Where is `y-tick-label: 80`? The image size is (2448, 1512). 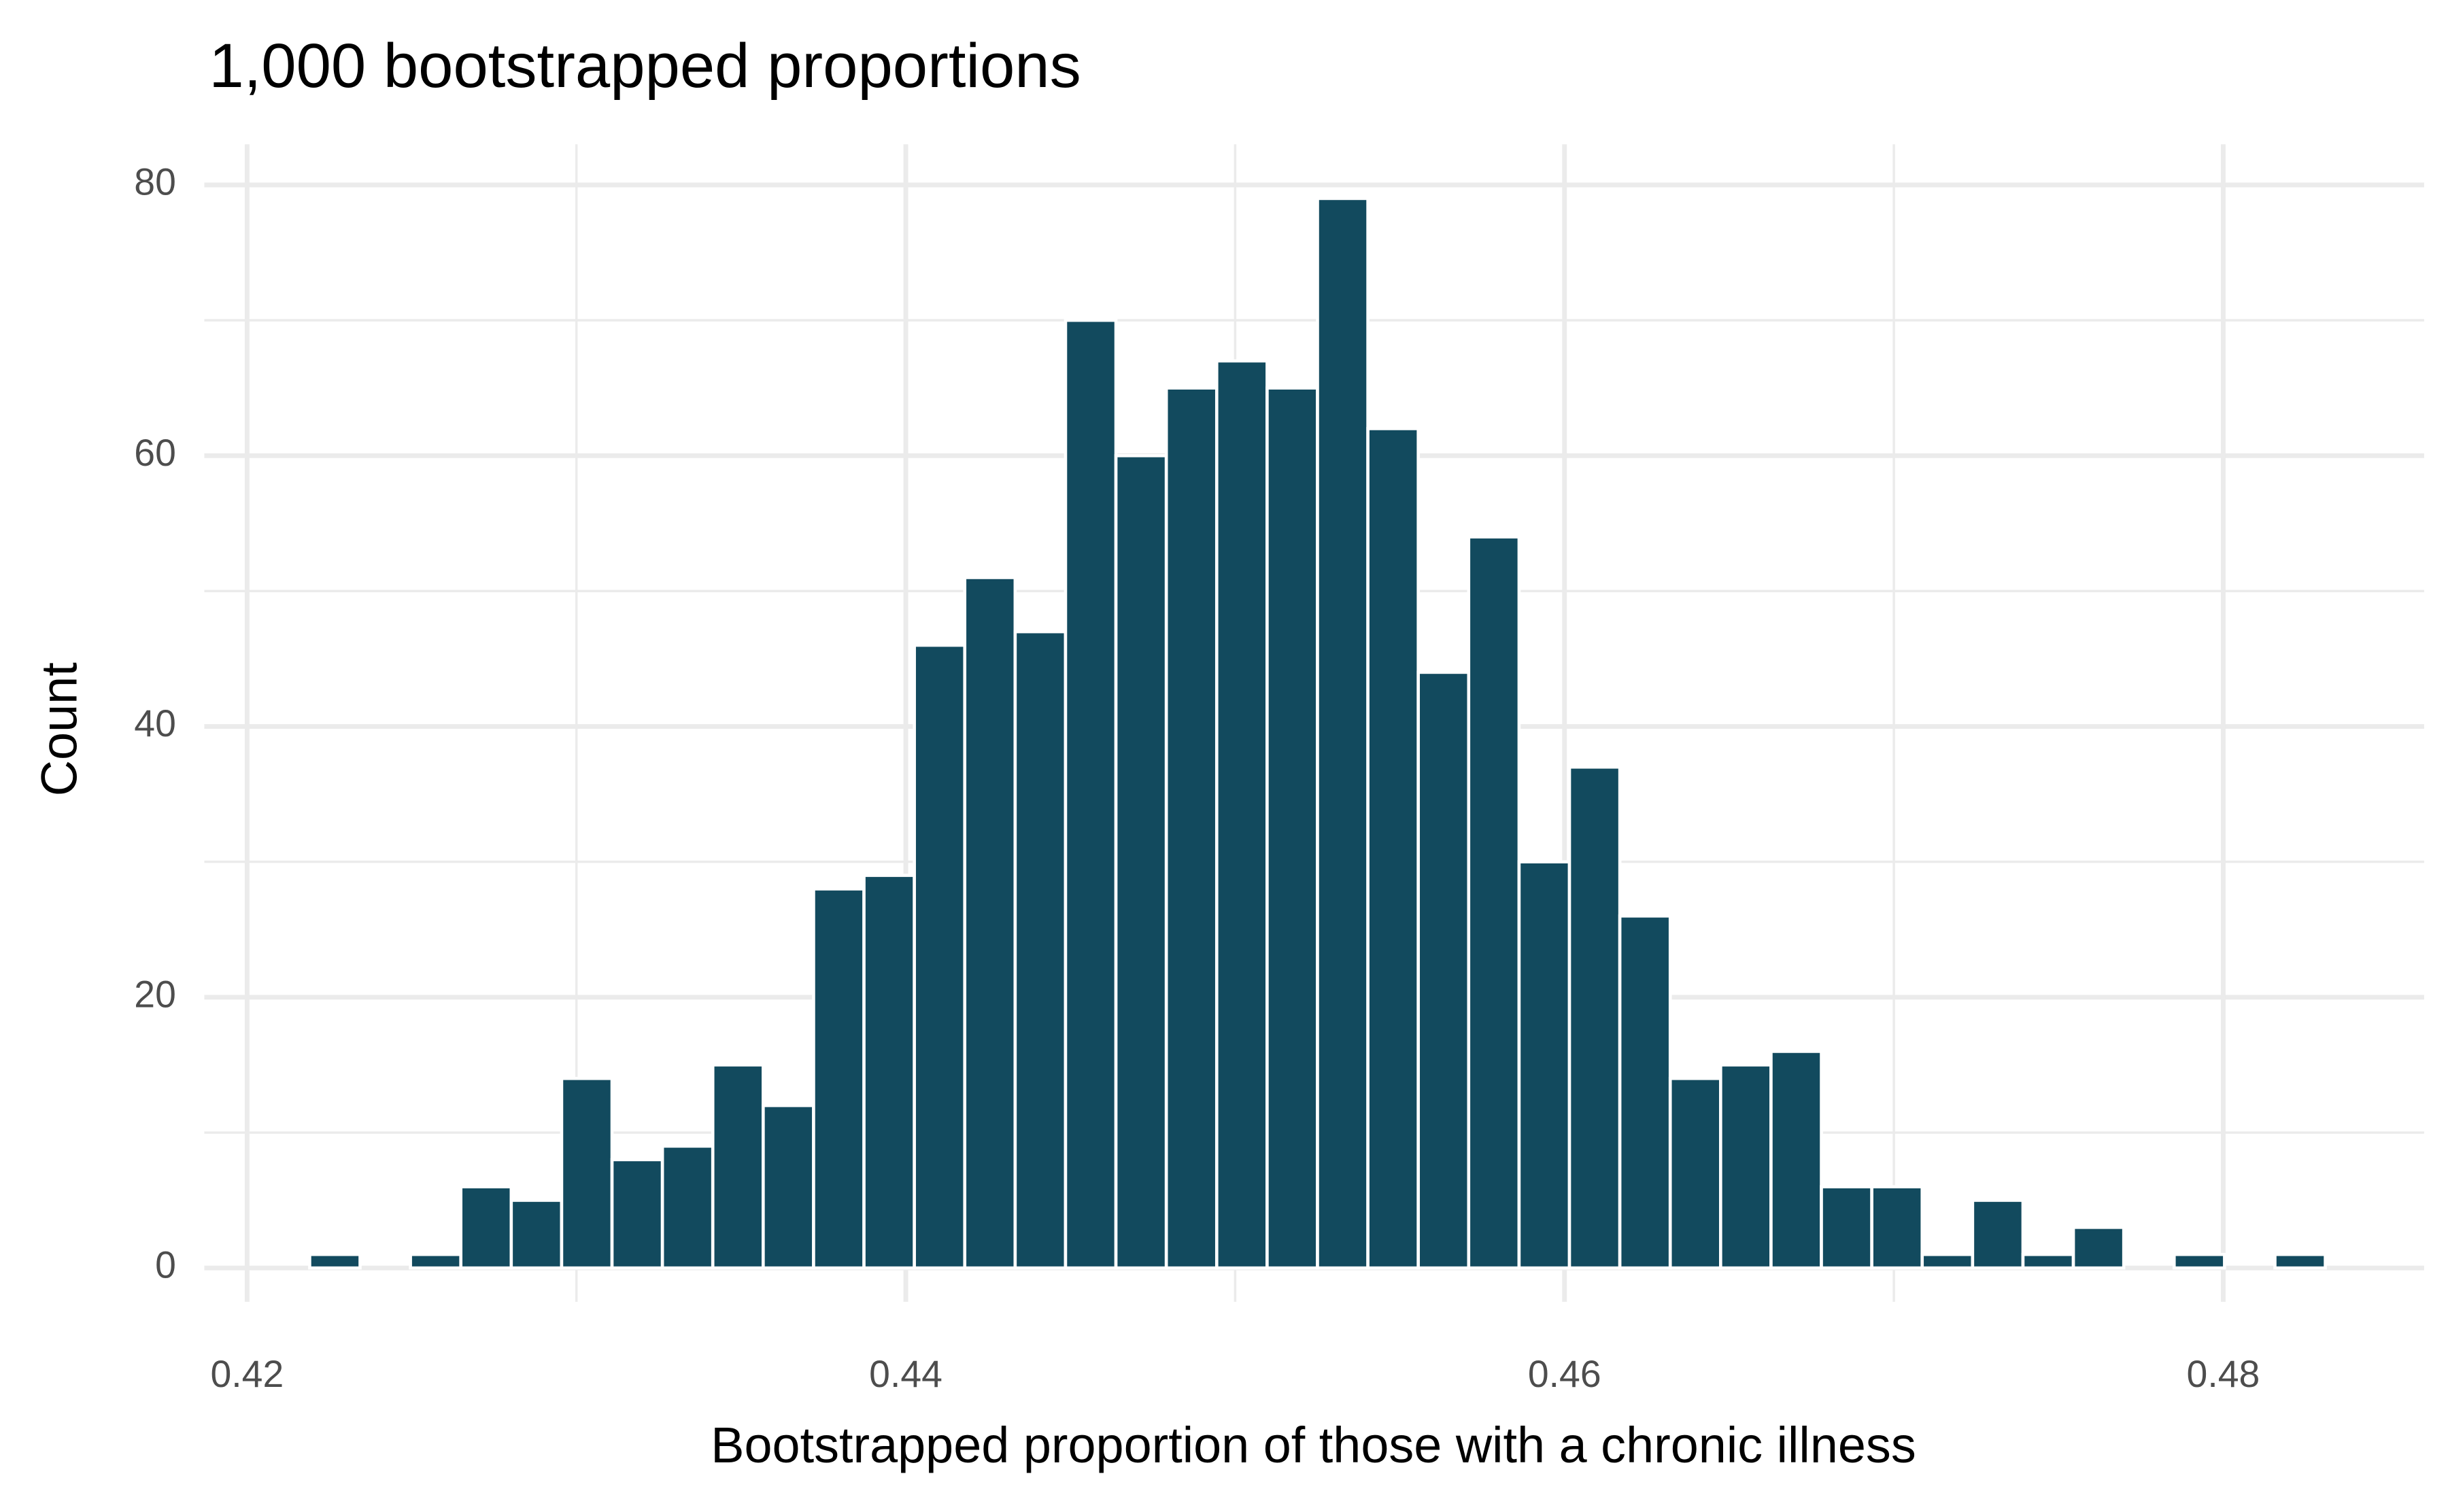 y-tick-label: 80 is located at coordinates (155, 182).